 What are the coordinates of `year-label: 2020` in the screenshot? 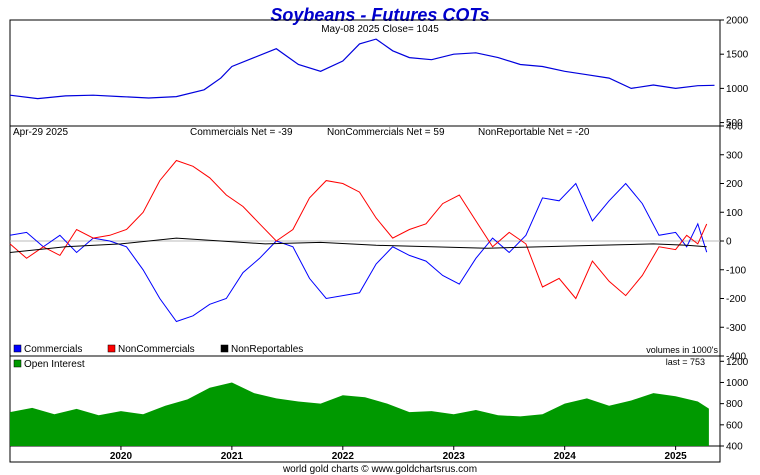 It's located at (121, 456).